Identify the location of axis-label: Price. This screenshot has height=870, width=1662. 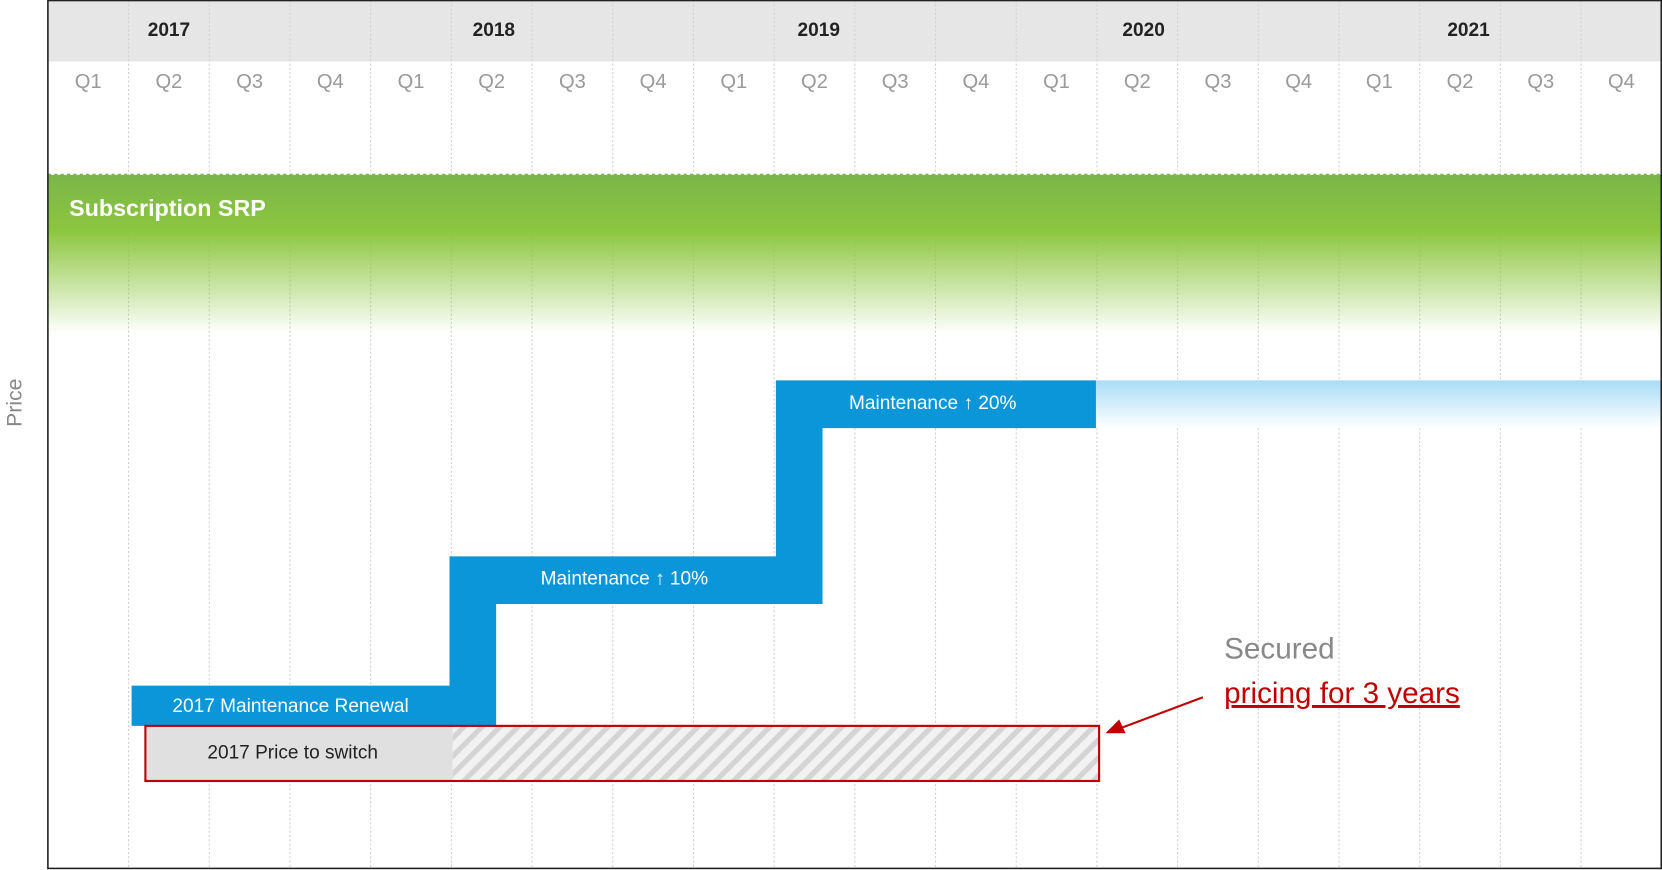
(15, 403).